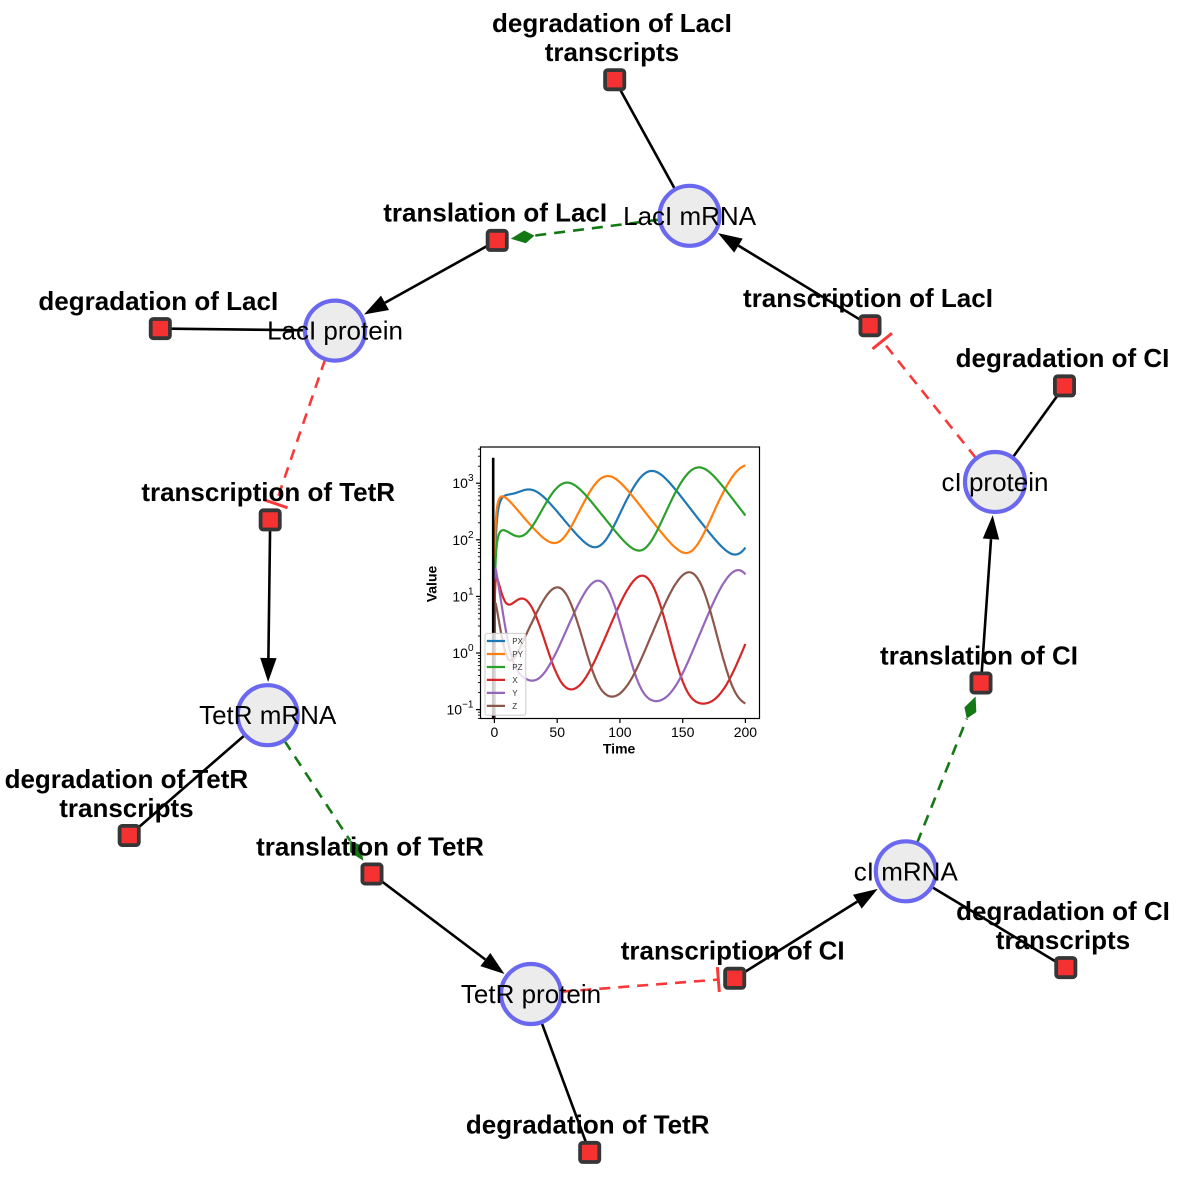 Image resolution: width=1189 pixels, height=1200 pixels. I want to click on svg-text: translation of TetR, so click(370, 846).